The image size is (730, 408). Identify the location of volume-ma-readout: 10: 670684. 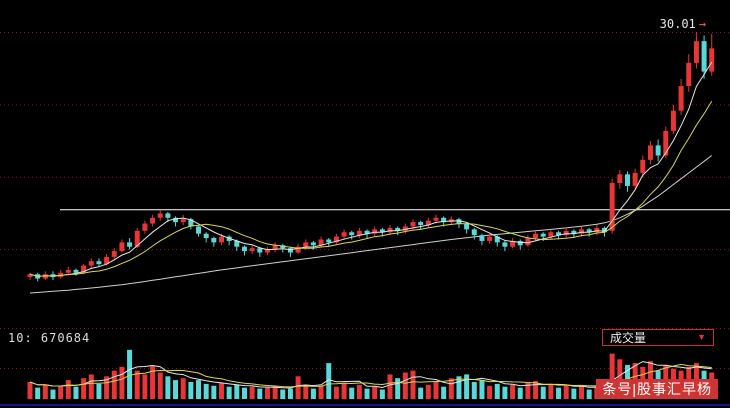
(49, 338).